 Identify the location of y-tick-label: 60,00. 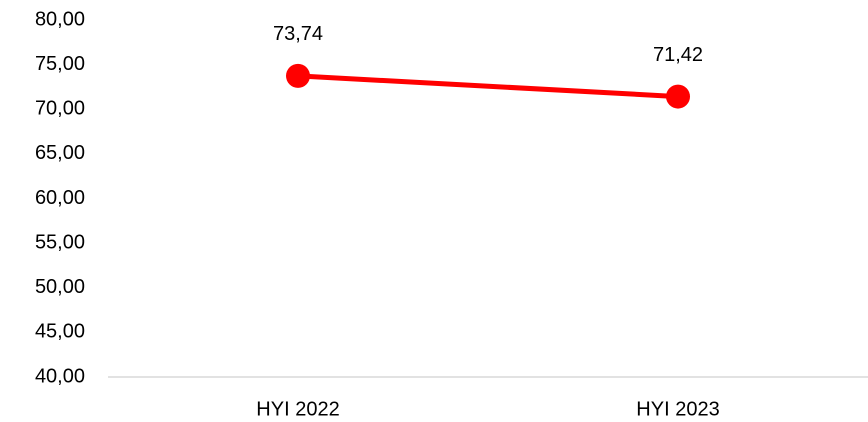
(60, 198).